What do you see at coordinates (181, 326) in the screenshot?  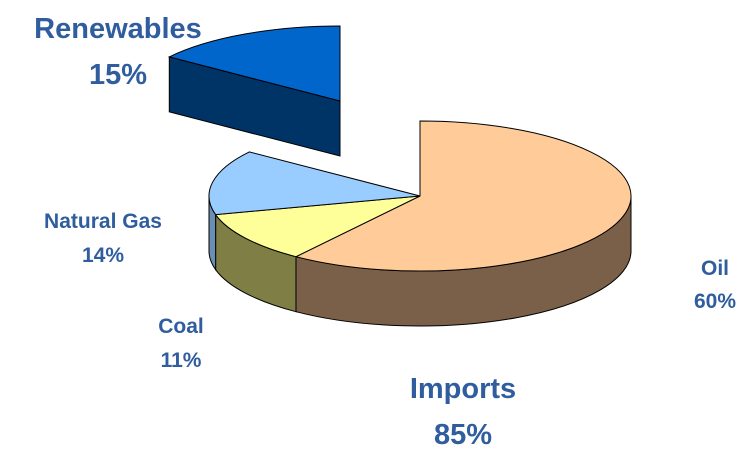 I see `label-coal-name: Coal` at bounding box center [181, 326].